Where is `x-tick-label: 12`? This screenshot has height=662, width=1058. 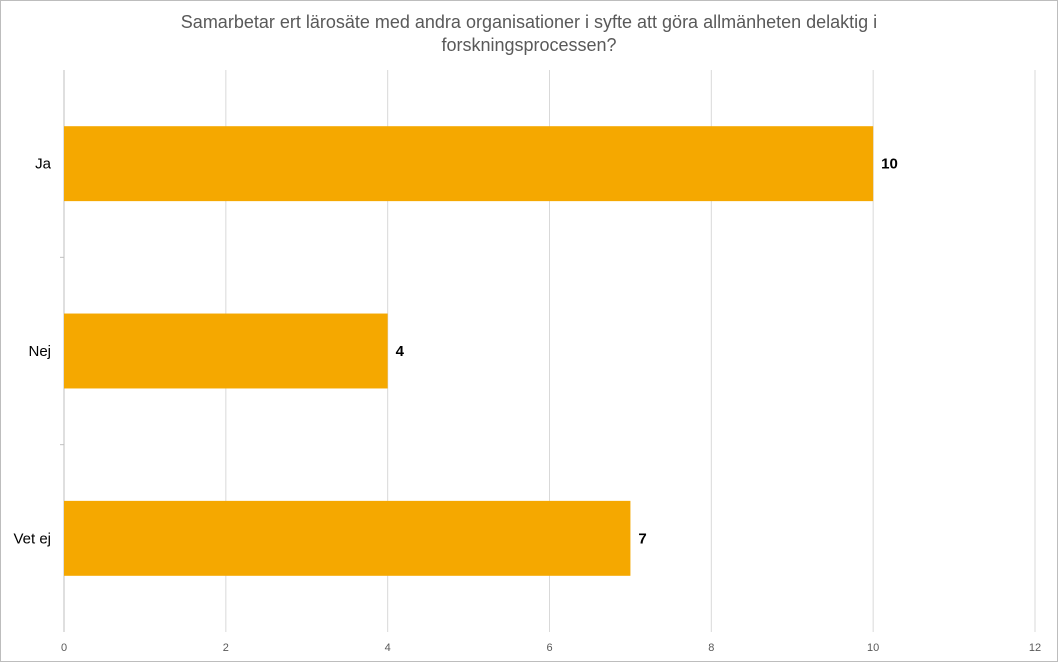 x-tick-label: 12 is located at coordinates (1035, 648).